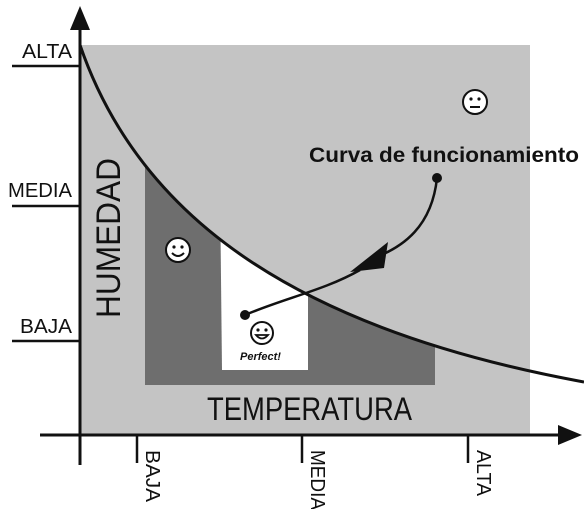 Image resolution: width=584 pixels, height=509 pixels. I want to click on x-axis-arrow, so click(570, 435).